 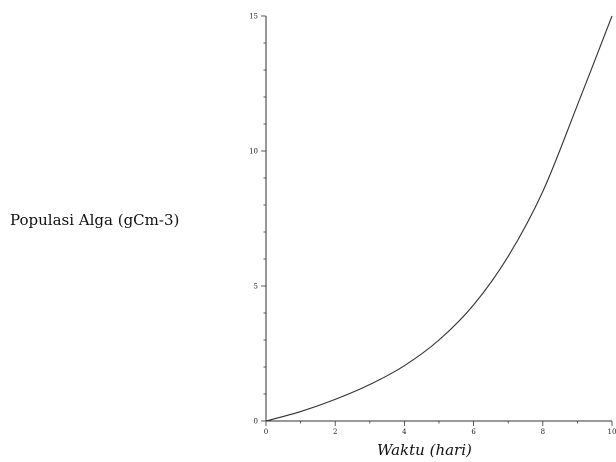 What do you see at coordinates (612, 432) in the screenshot?
I see `x-tick-label: 10` at bounding box center [612, 432].